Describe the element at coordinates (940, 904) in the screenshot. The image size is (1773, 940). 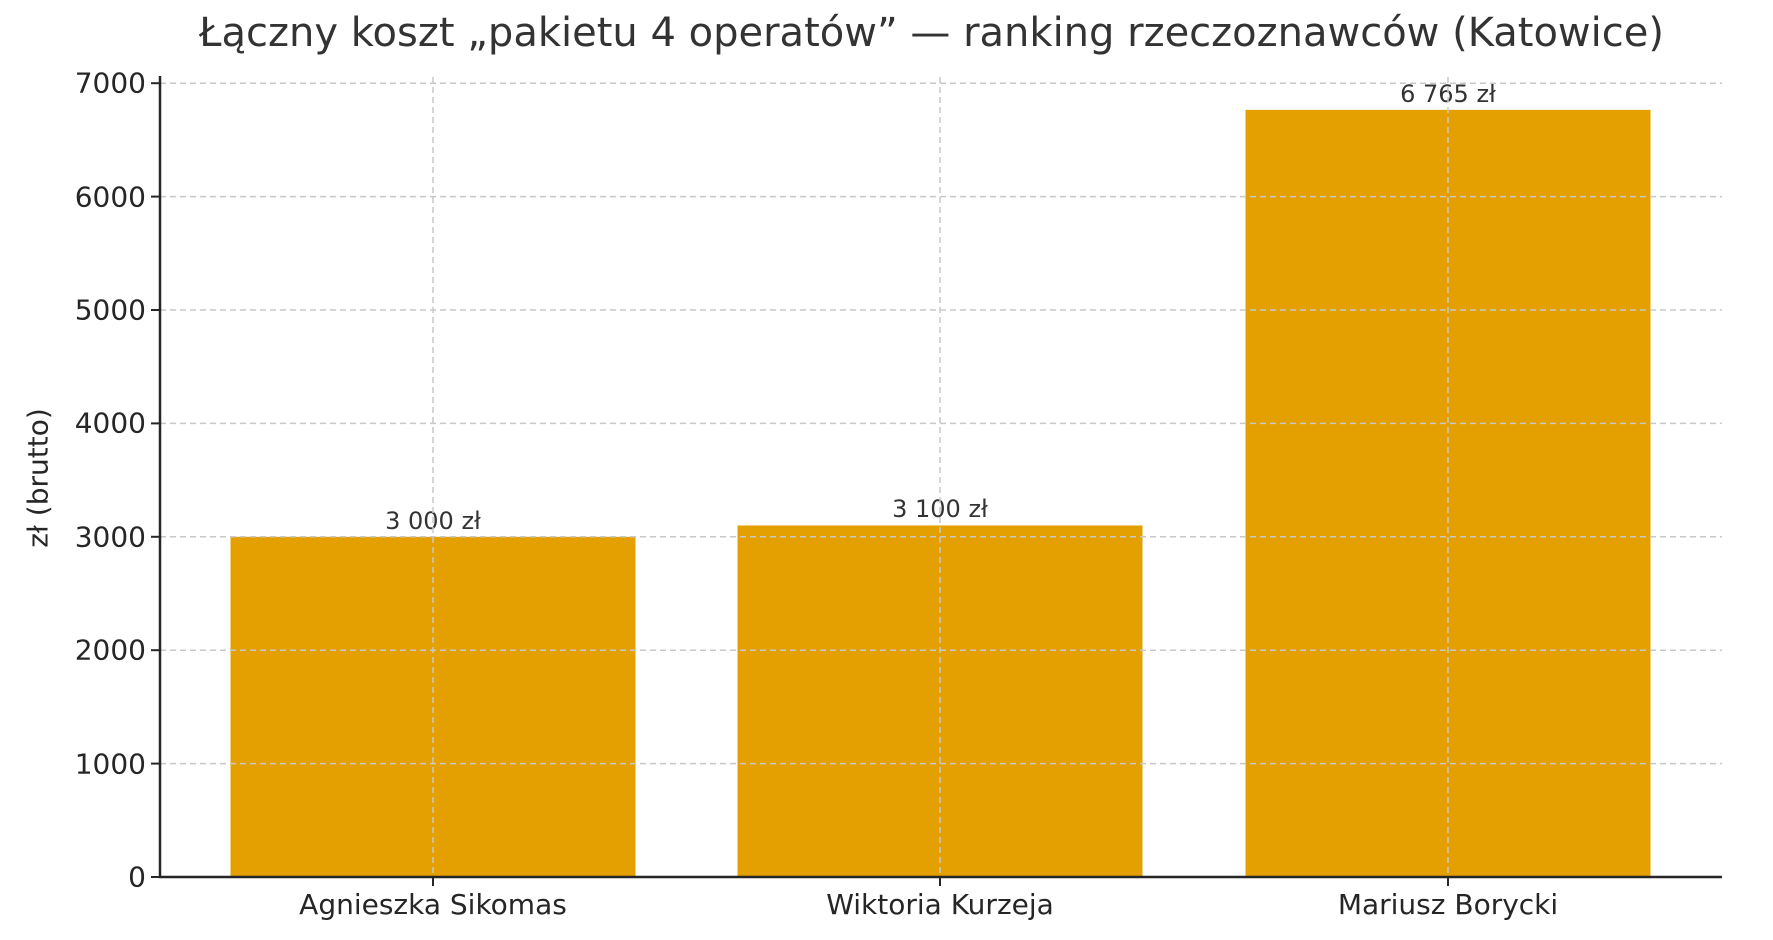
I see `x-tick-label: Wiktoria Kurzeja` at that location.